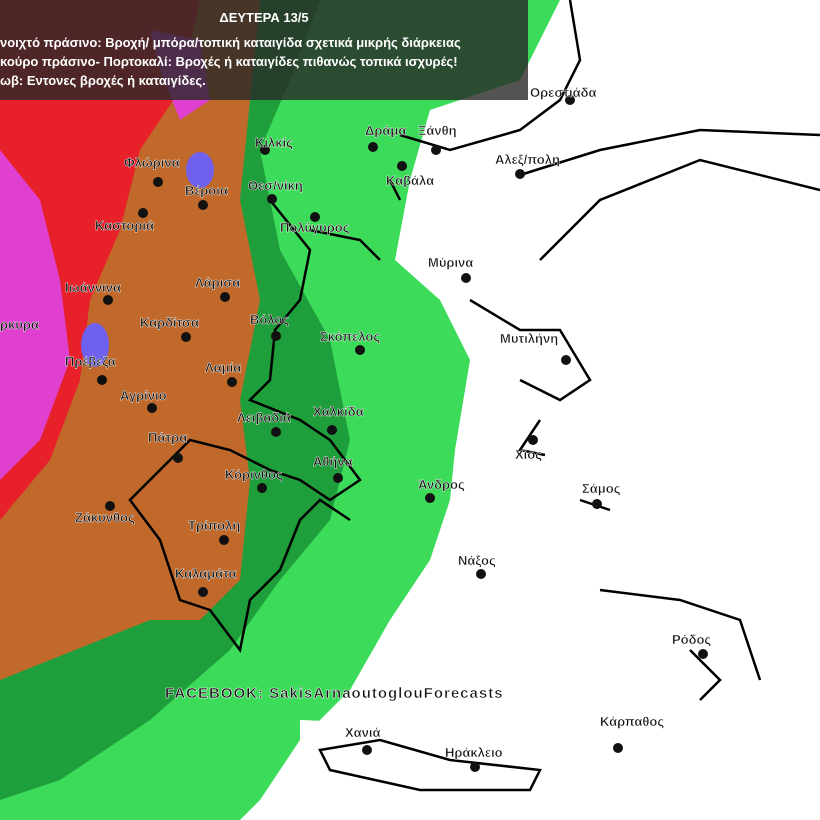 This screenshot has width=820, height=820. Describe the element at coordinates (169, 322) in the screenshot. I see `city-label: Καρδίτσα` at that location.